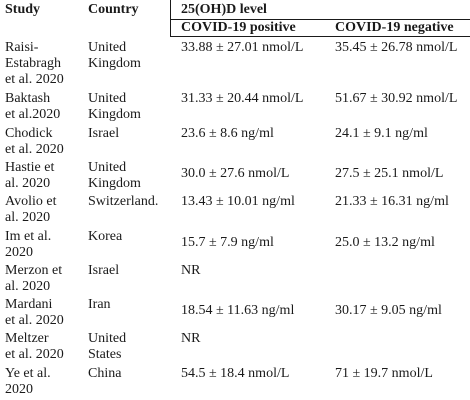  I want to click on row-7-country: Israel, so click(104, 270).